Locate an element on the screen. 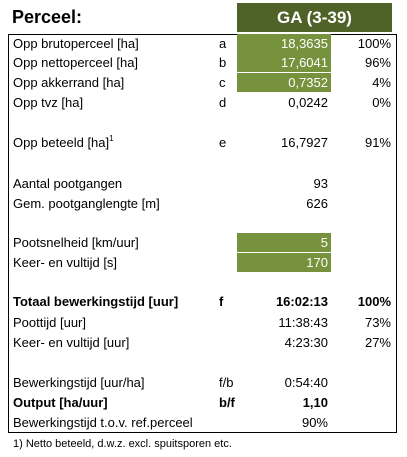 This screenshot has width=407, height=457. row-value: 17,6041 is located at coordinates (304, 62).